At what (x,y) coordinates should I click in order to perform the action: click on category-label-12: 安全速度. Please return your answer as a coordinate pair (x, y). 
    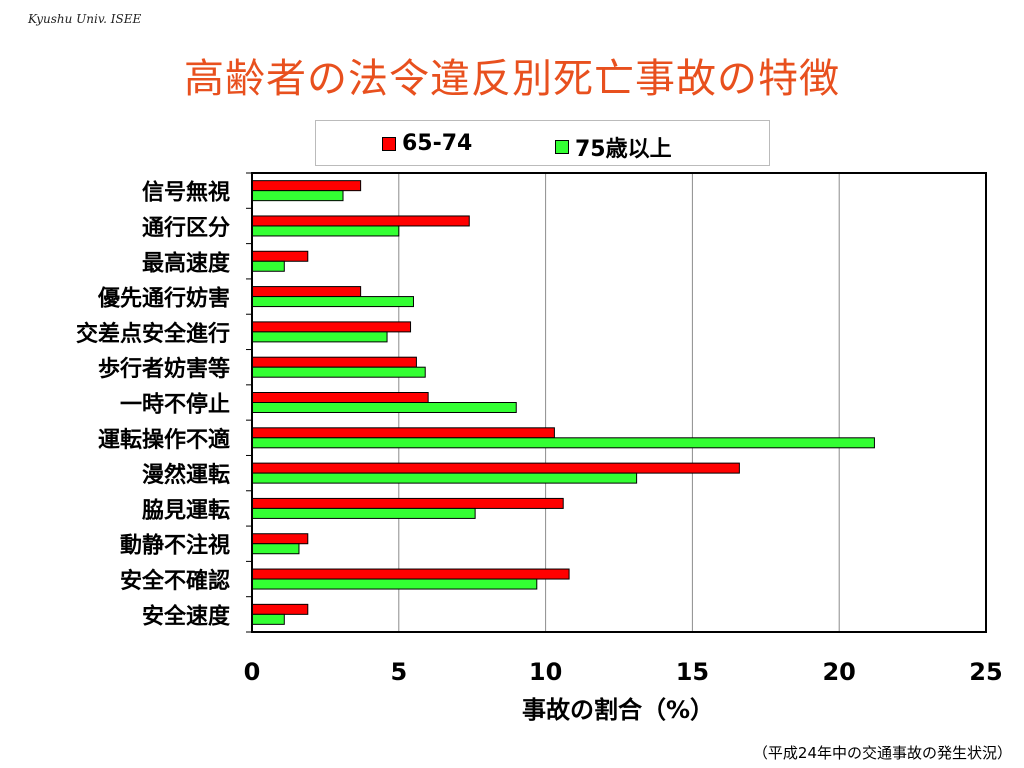
    Looking at the image, I should click on (186, 616).